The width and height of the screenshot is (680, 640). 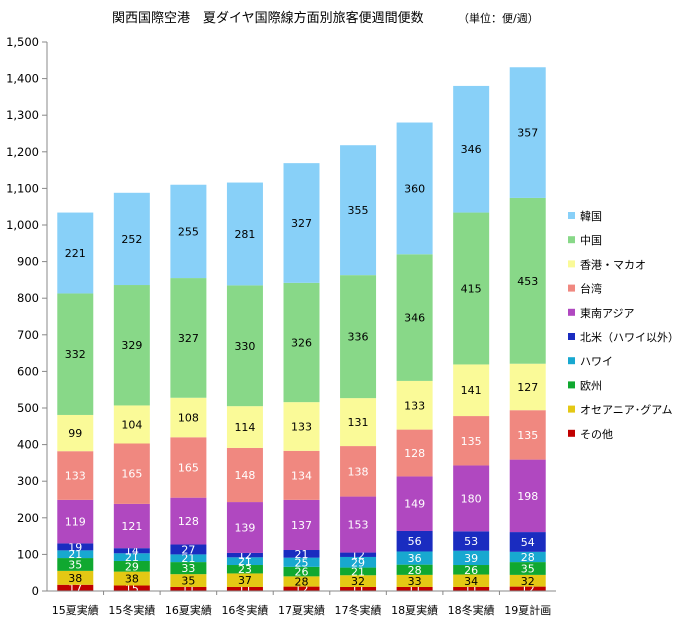 What do you see at coordinates (415, 581) in the screenshot?
I see `bar-value-label: 33` at bounding box center [415, 581].